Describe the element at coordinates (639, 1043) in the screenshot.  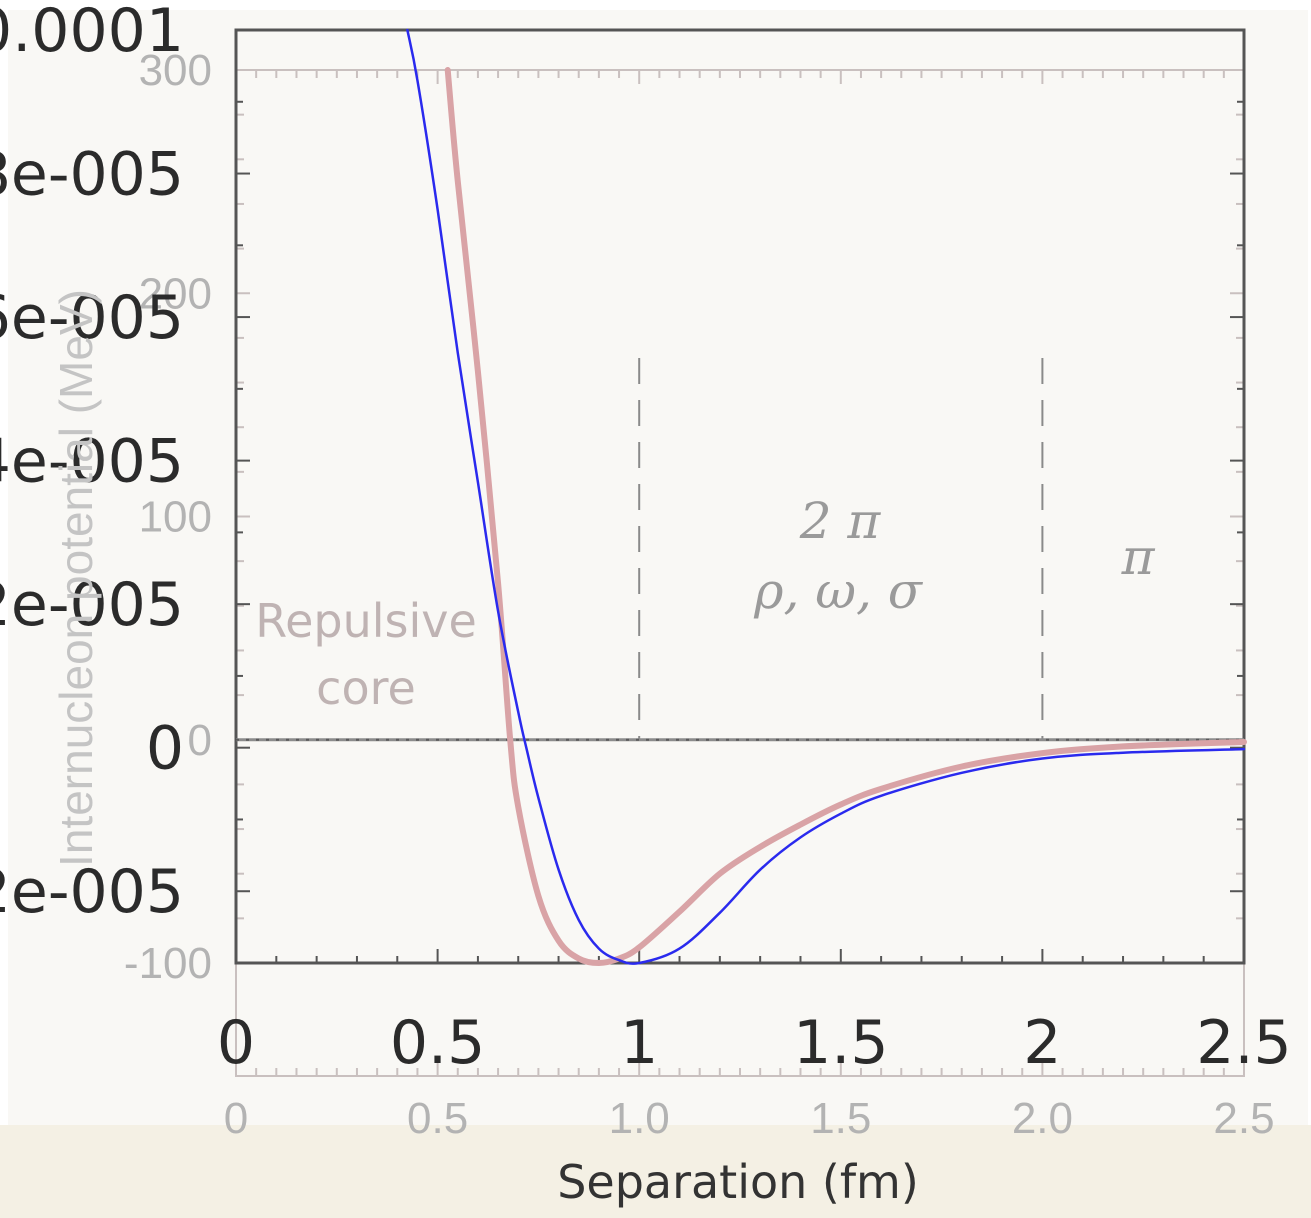
I see `overlay-x-tick-label: 1` at that location.